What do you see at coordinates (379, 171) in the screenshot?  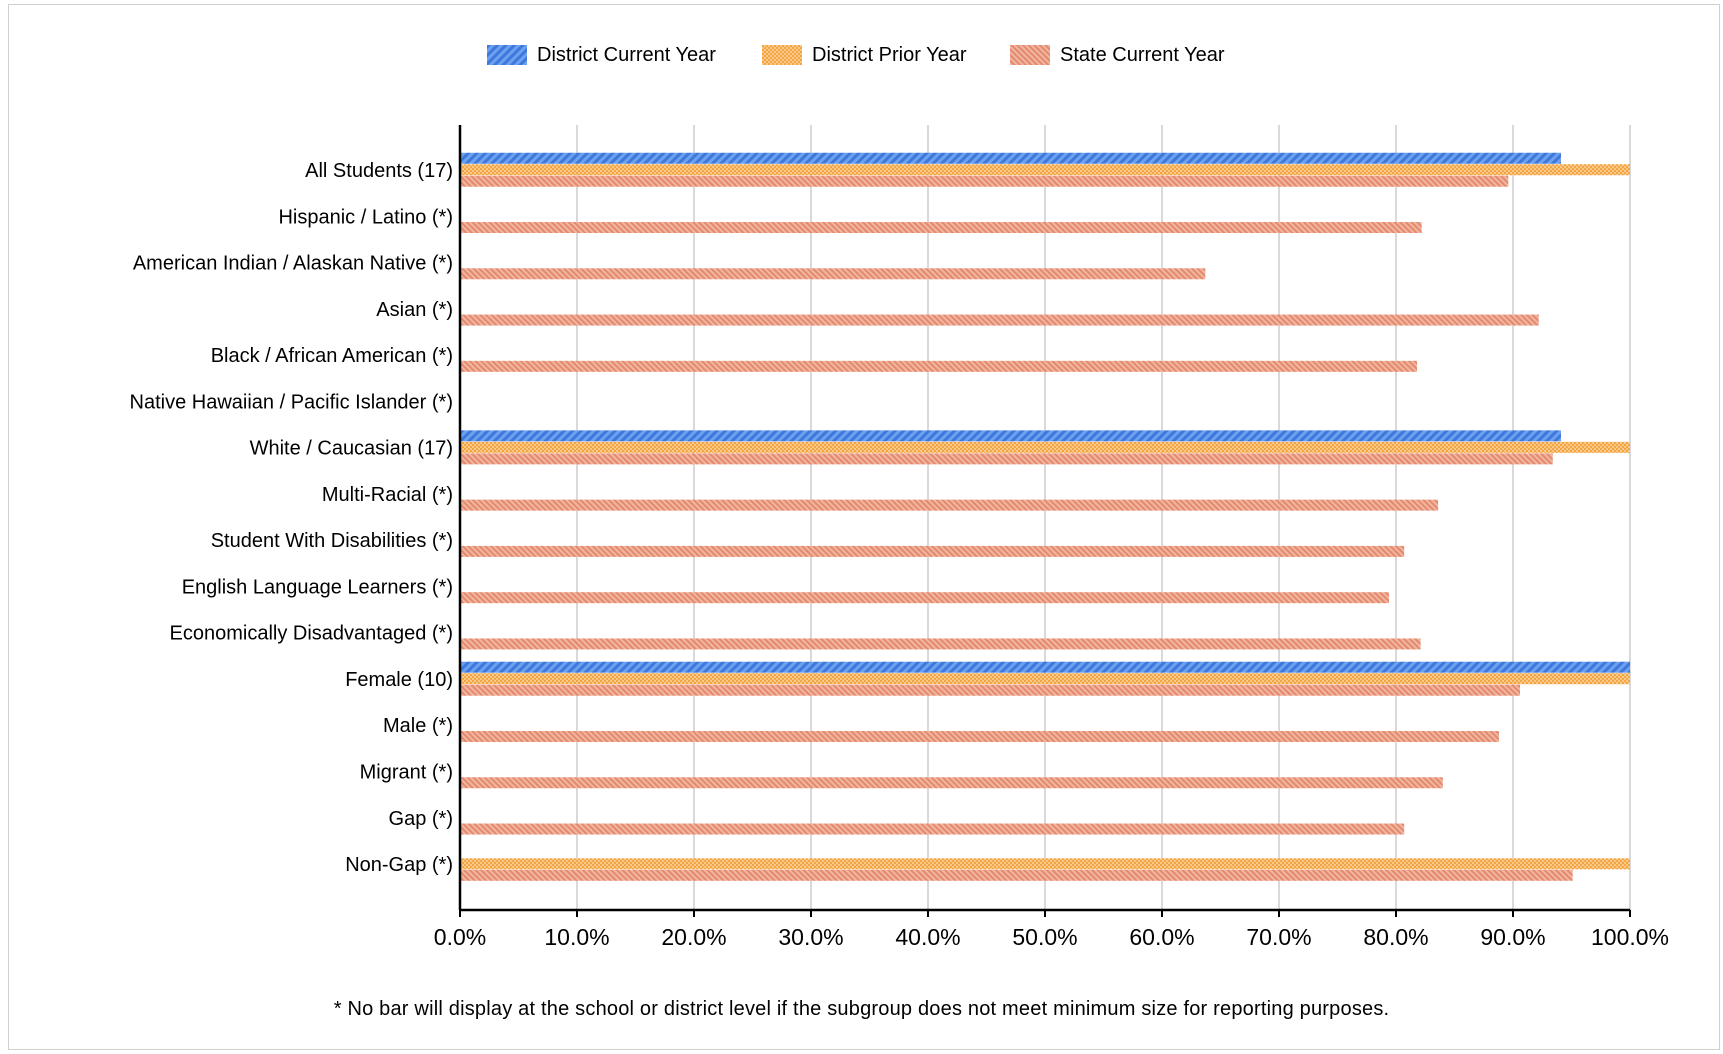 I see `category-label-all-students-17: All Students (17)` at bounding box center [379, 171].